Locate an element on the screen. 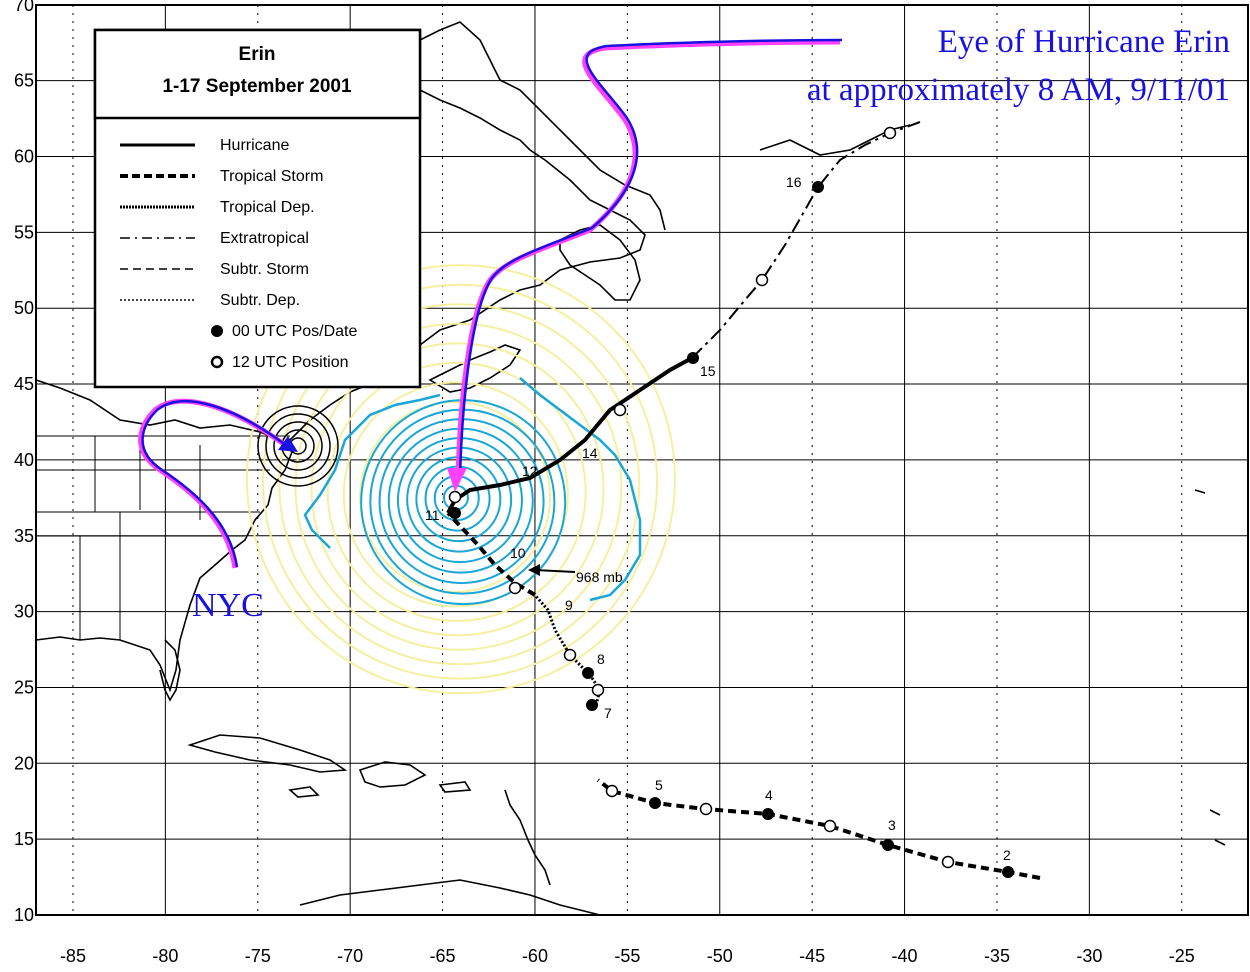 Image resolution: width=1250 pixels, height=972 pixels. legend-label: 12 UTC Position is located at coordinates (290, 362).